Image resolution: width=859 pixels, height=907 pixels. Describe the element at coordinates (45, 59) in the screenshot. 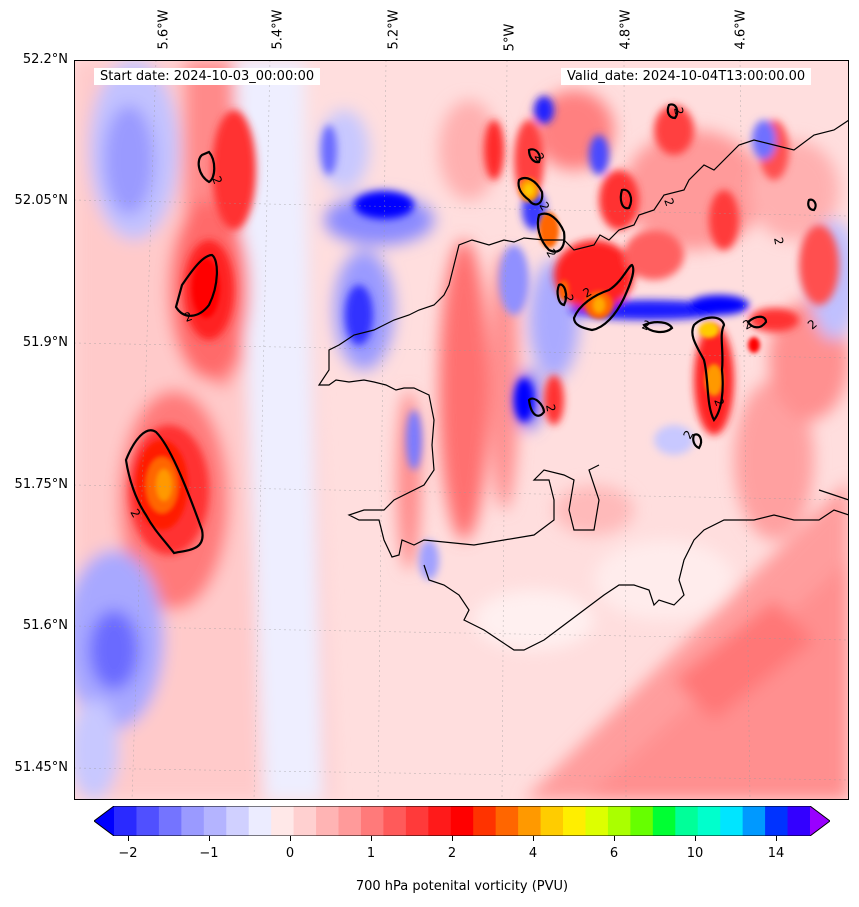

I see `lat-label-52.2n: 52.2°N` at that location.